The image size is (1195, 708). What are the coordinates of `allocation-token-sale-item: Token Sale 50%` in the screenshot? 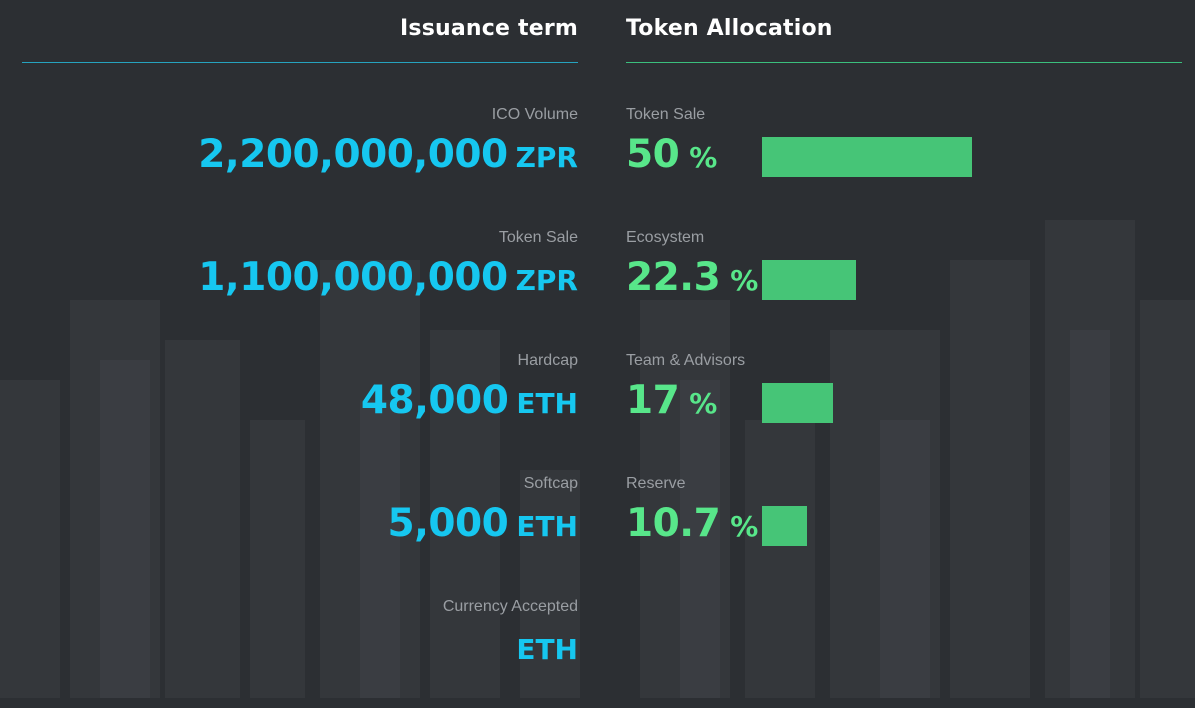 It's located at (904, 161).